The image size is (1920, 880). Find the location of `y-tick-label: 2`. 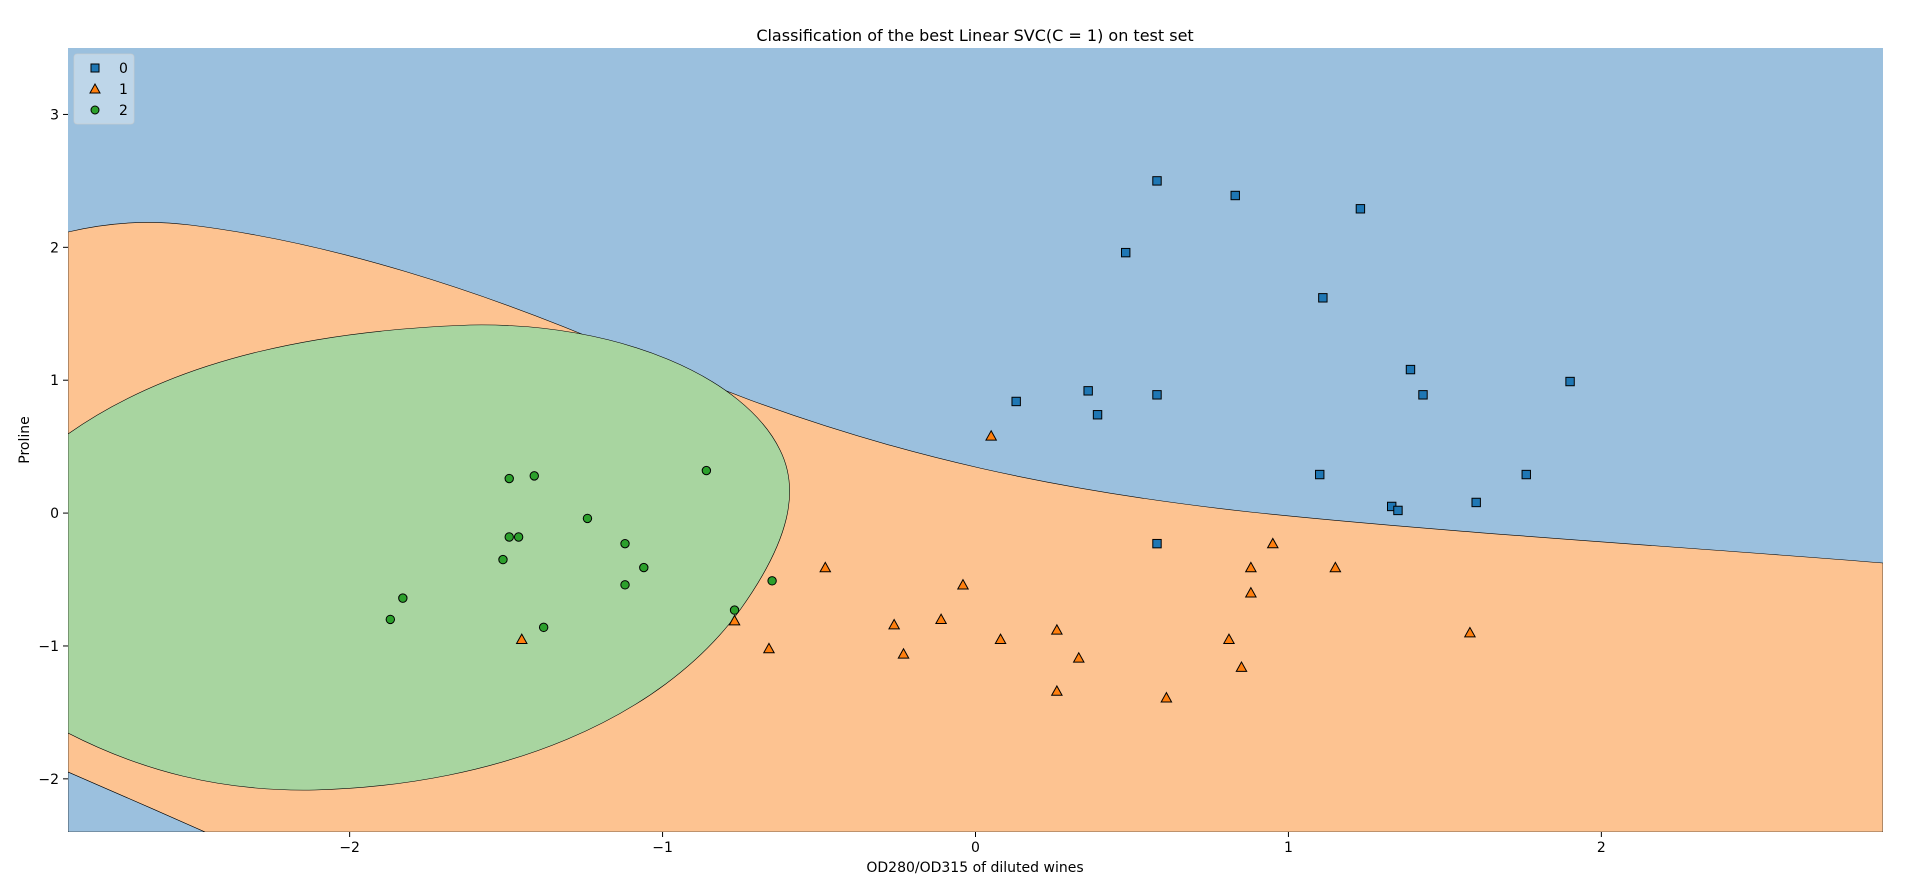

y-tick-label: 2 is located at coordinates (54, 248).